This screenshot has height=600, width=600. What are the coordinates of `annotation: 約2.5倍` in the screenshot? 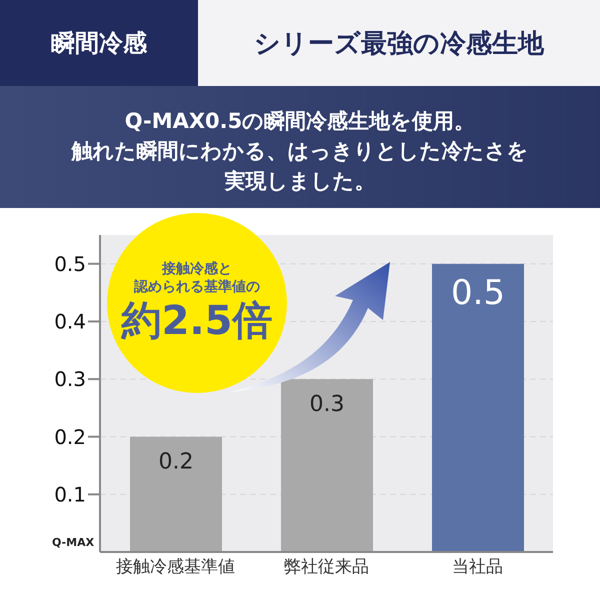 It's located at (197, 321).